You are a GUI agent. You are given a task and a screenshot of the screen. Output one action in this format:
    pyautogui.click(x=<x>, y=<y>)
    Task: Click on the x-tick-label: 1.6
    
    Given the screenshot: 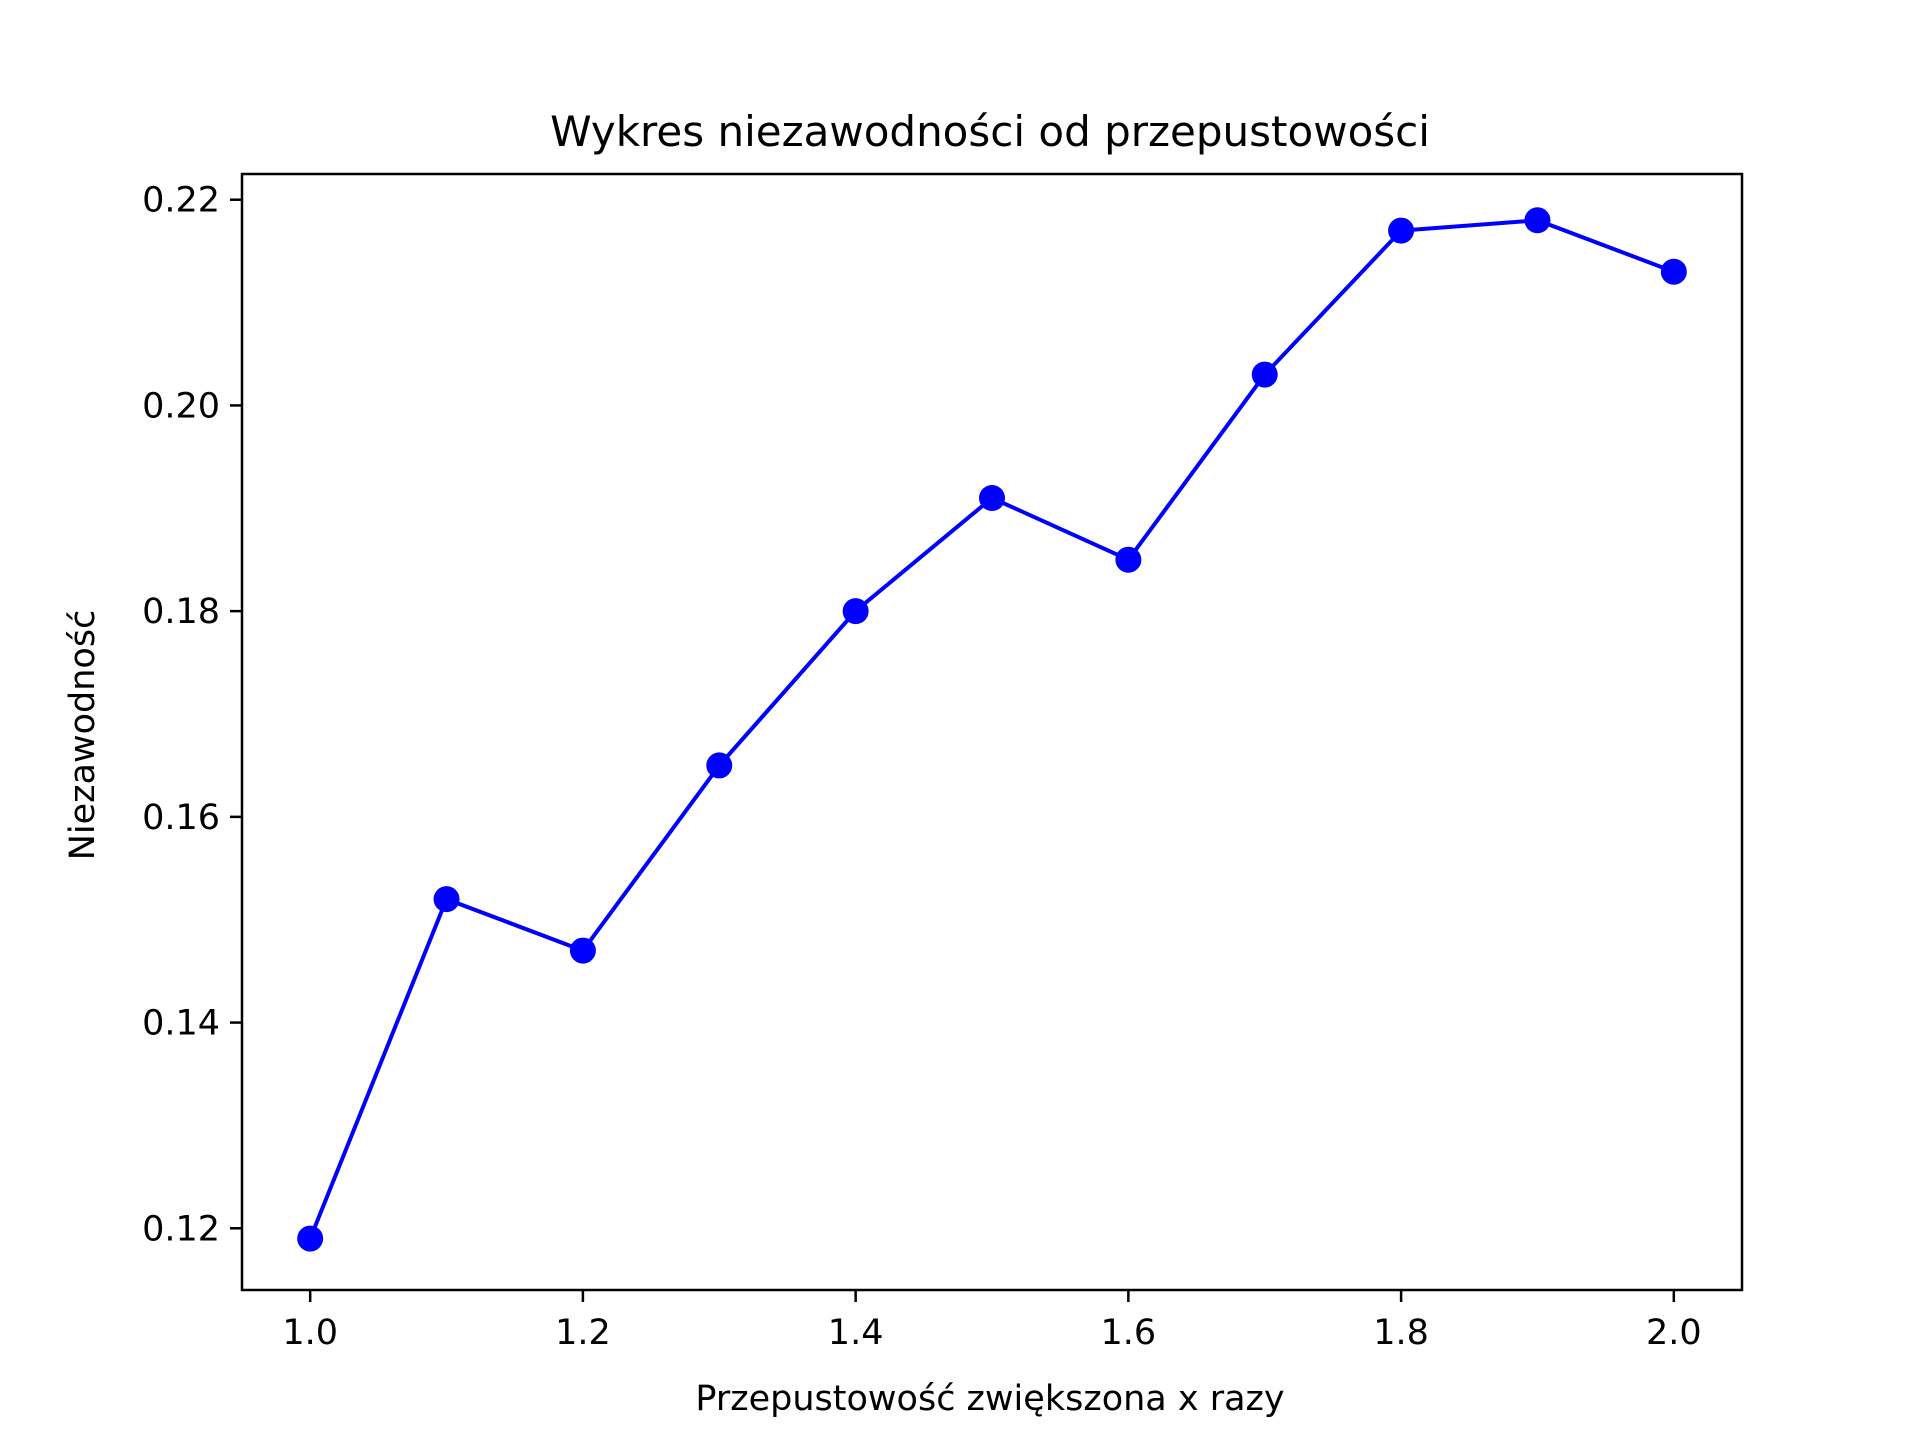 What is the action you would take?
    pyautogui.click(x=1129, y=1333)
    